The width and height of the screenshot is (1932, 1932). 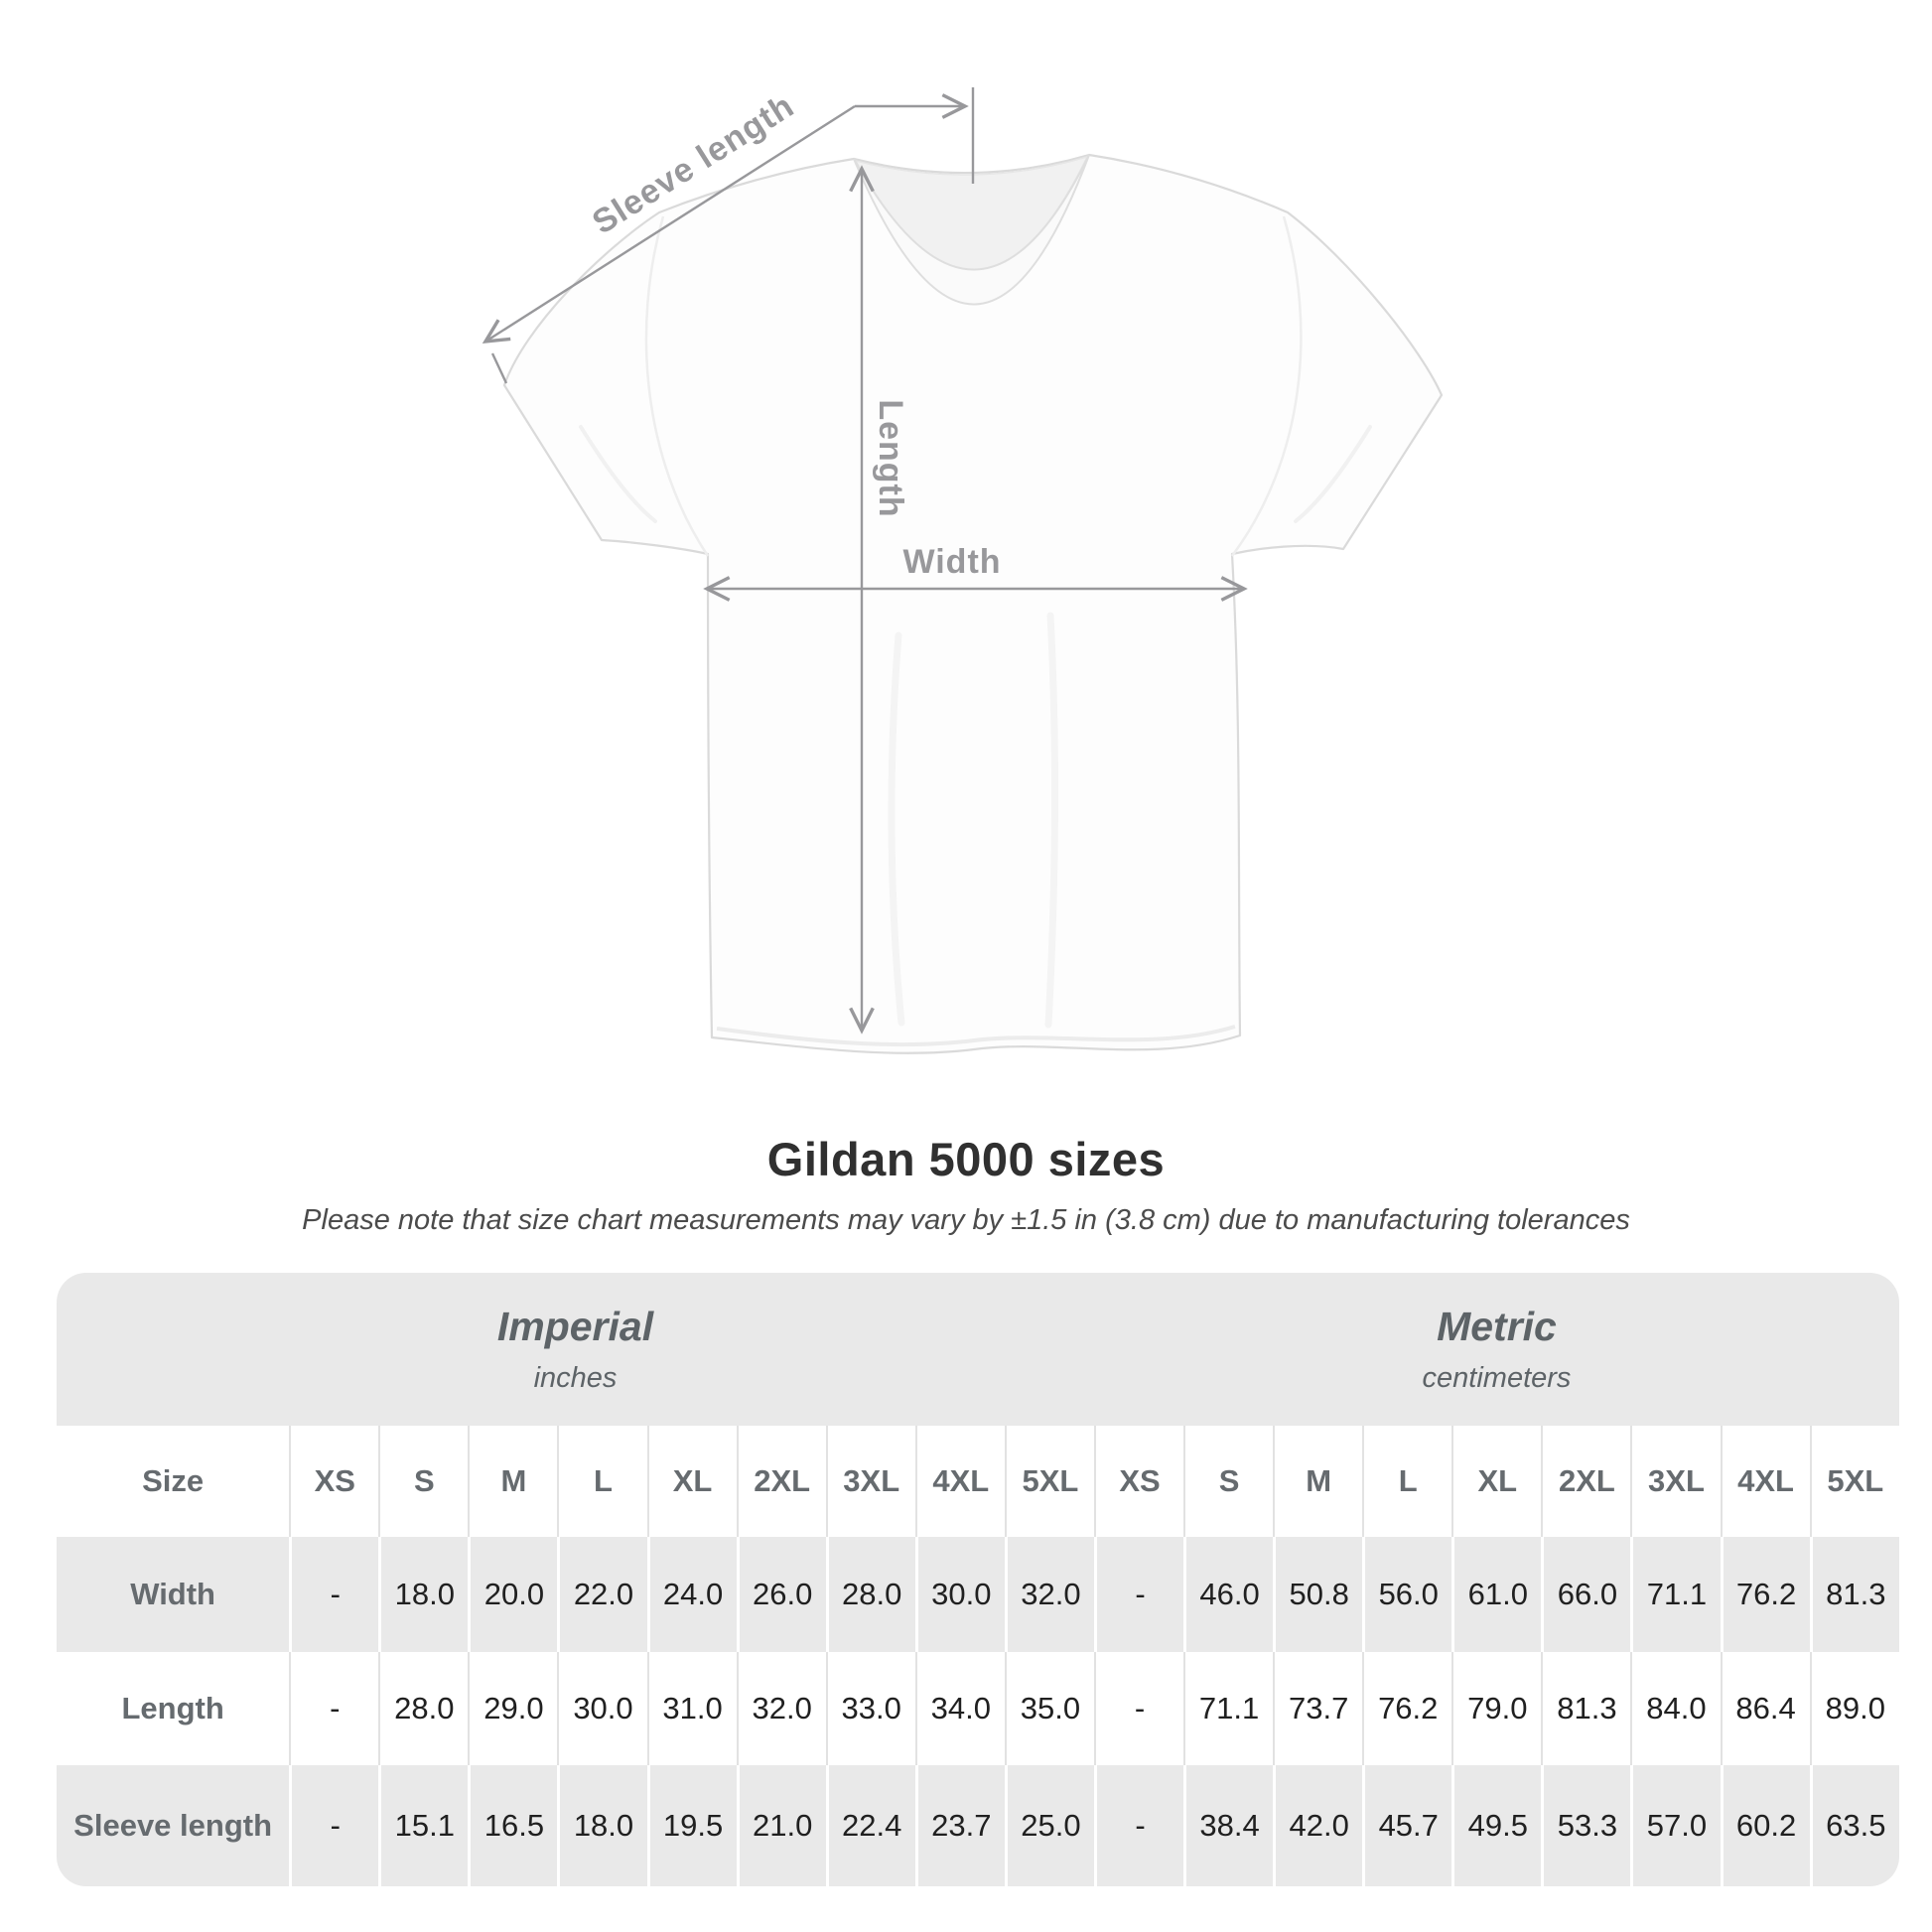 What do you see at coordinates (1266, 386) in the screenshot?
I see `right-sleeve-seam` at bounding box center [1266, 386].